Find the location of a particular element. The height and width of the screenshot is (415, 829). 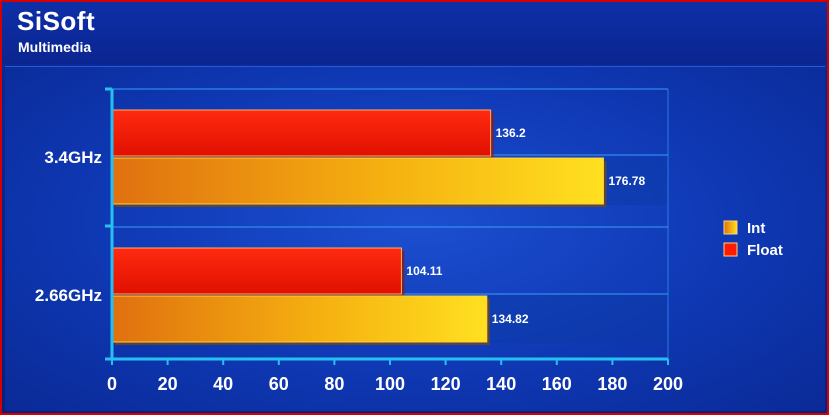

int-value-label: 176.78 is located at coordinates (626, 181).